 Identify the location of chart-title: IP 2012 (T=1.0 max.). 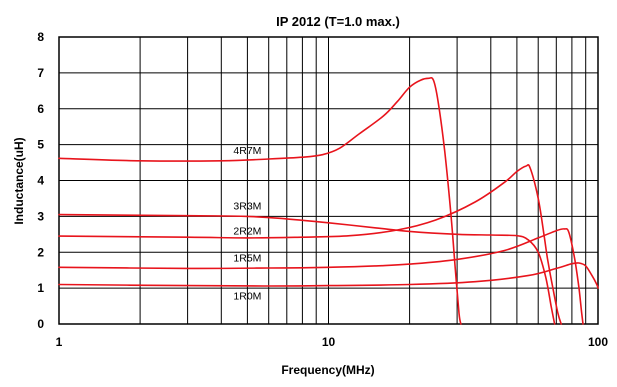
(338, 21).